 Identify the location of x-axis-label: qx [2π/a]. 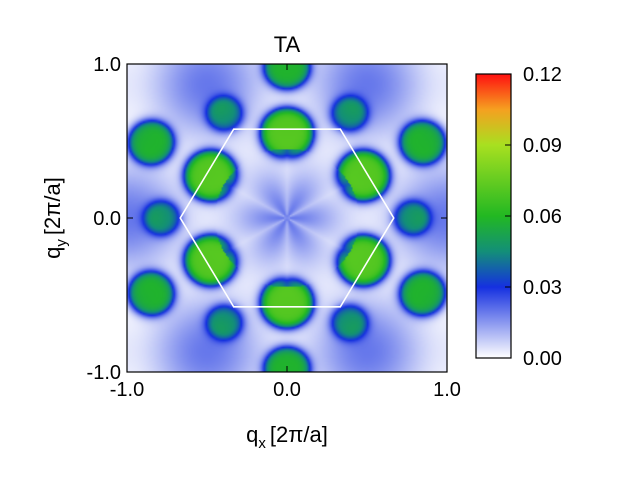
(287, 437).